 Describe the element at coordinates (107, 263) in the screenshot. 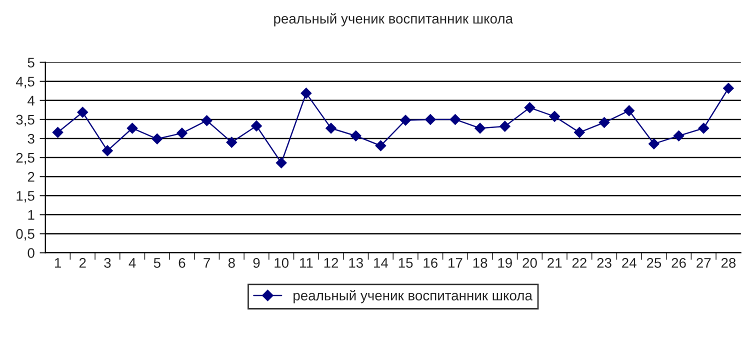

I see `x-tick-label: 3` at that location.